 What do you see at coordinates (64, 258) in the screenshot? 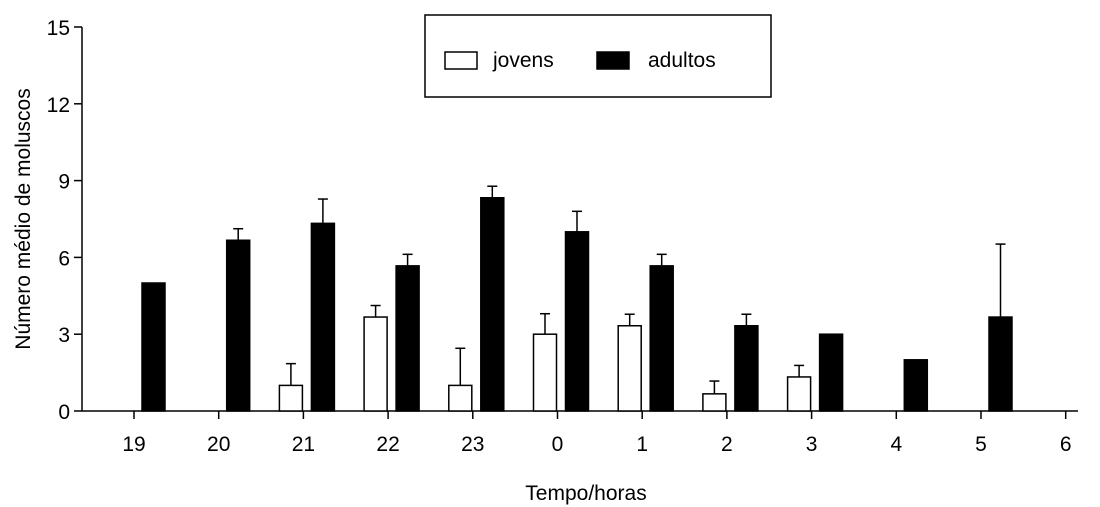
I see `y-tick-label: 6` at bounding box center [64, 258].